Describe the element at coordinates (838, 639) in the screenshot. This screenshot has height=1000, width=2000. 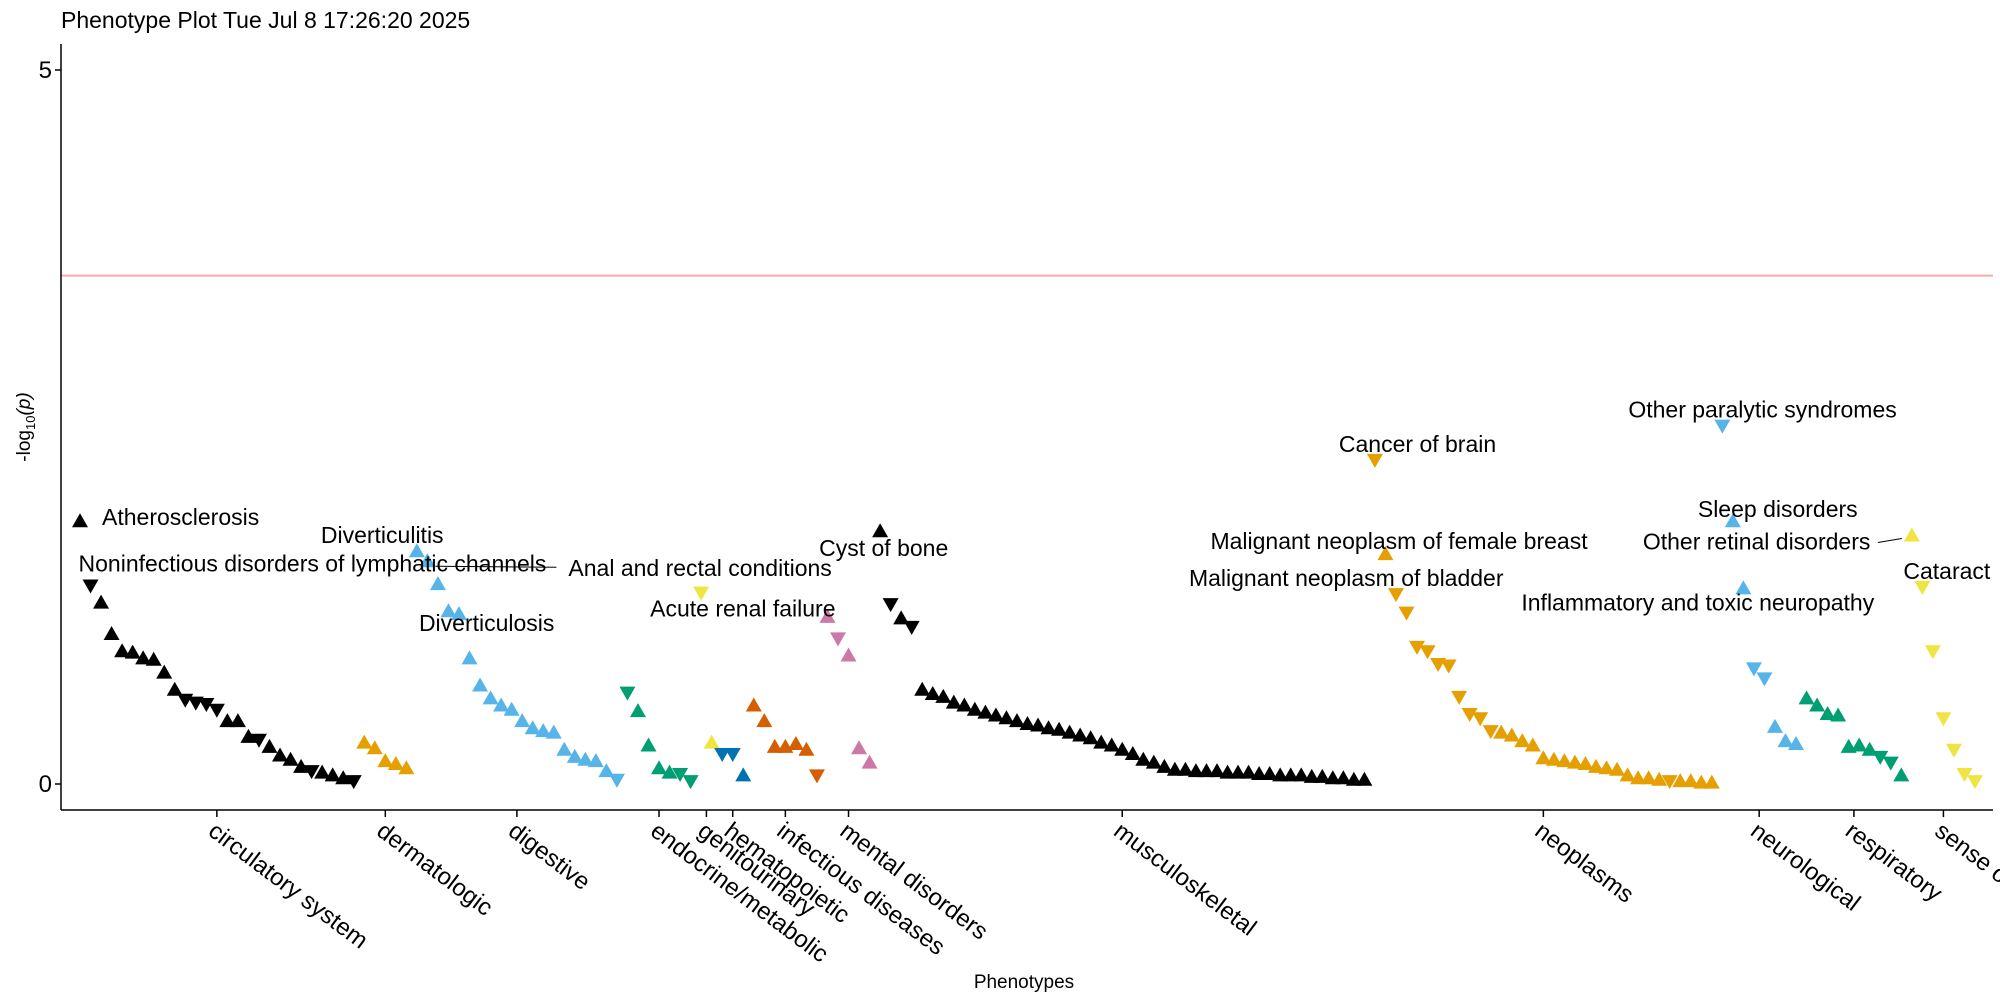
I see `point-mental-disorders-down` at that location.